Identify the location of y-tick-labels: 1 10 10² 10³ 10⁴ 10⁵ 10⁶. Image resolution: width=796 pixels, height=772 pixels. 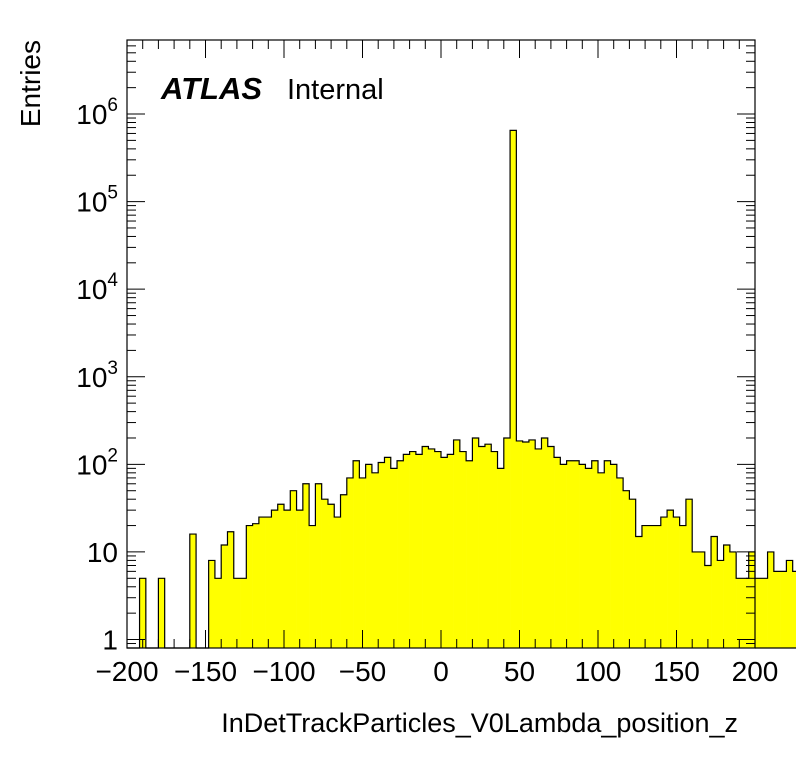
(97, 375).